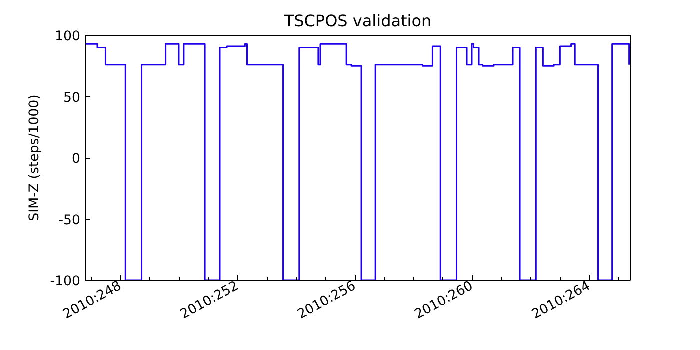 This screenshot has height=350, width=700. What do you see at coordinates (76, 159) in the screenshot?
I see `y-tick-label: 0` at bounding box center [76, 159].